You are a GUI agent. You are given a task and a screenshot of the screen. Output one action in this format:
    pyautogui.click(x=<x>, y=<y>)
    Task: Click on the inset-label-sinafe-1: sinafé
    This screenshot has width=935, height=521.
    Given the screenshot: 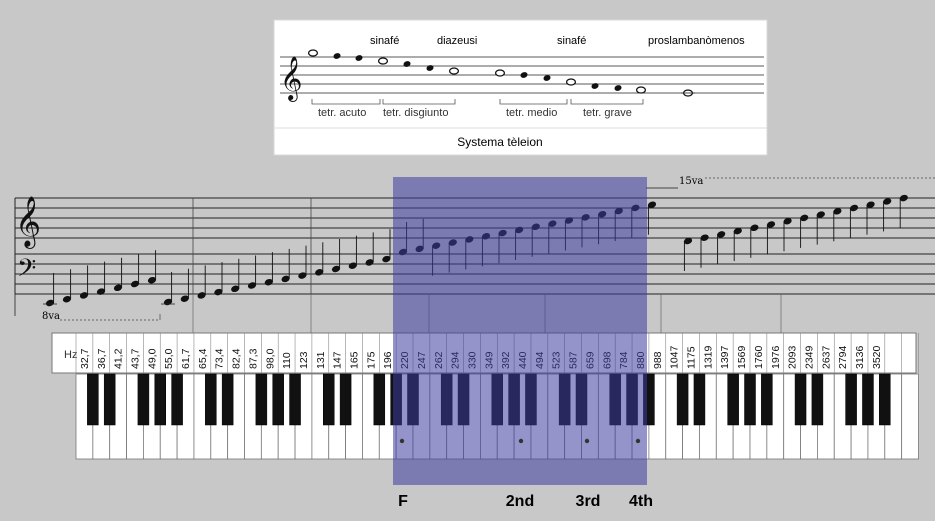 What is the action you would take?
    pyautogui.click(x=384, y=41)
    